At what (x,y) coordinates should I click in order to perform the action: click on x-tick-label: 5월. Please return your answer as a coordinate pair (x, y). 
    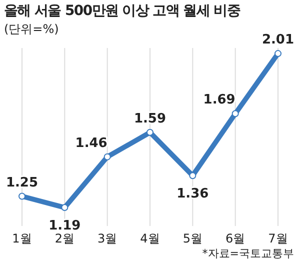
    Looking at the image, I should click on (192, 239).